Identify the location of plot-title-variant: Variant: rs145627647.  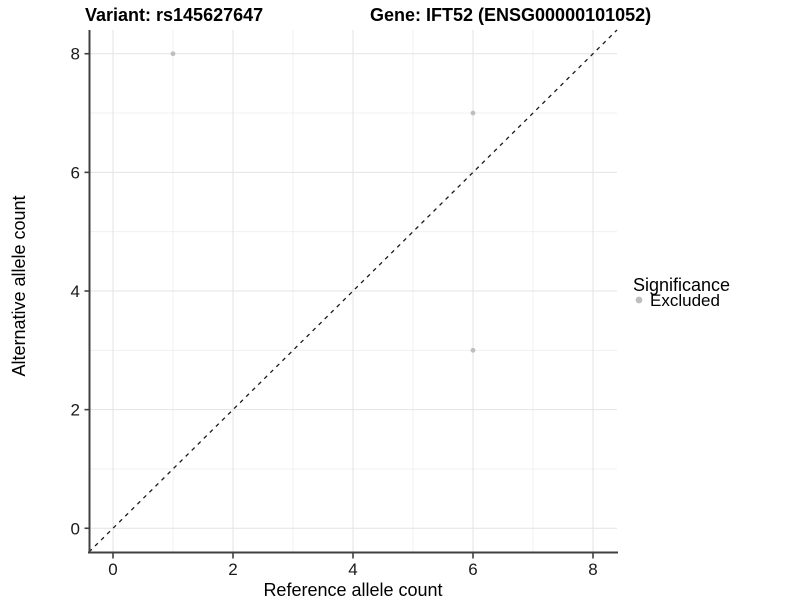
(174, 15).